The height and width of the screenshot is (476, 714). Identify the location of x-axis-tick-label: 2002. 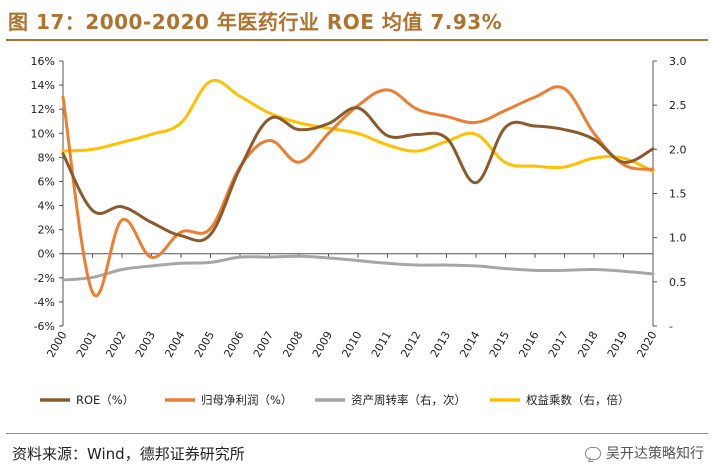
(115, 344).